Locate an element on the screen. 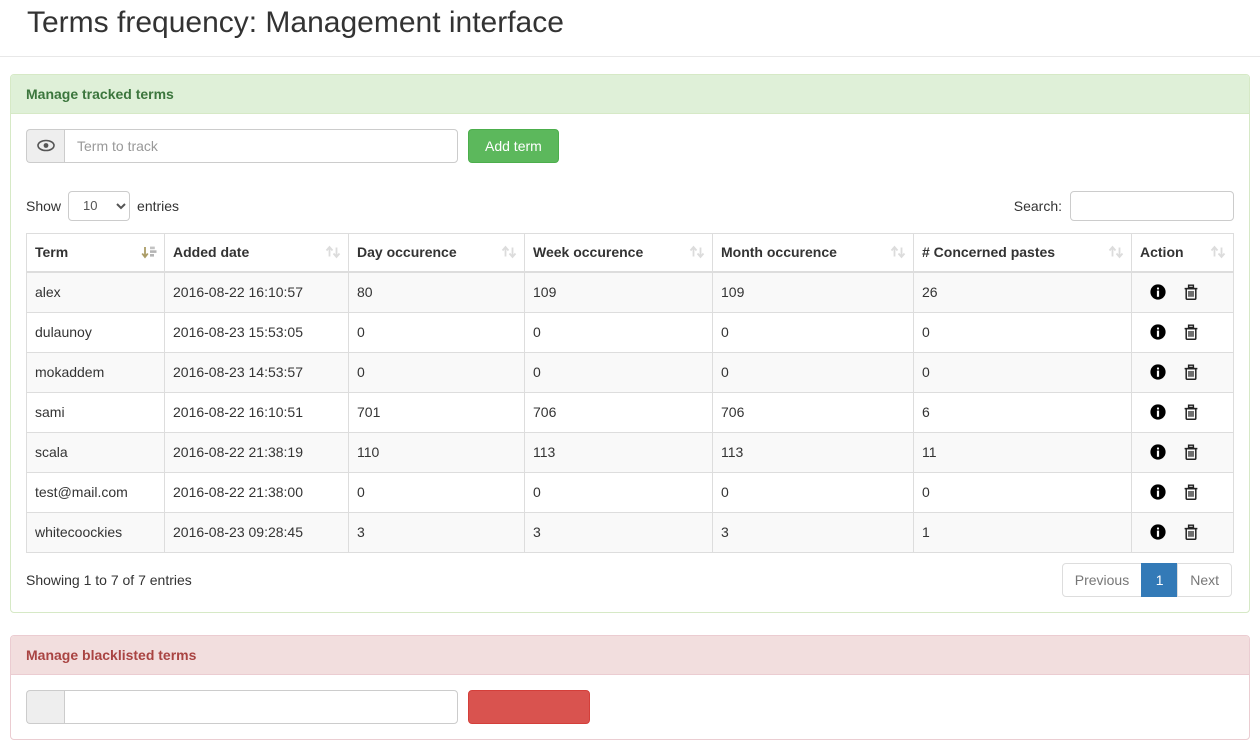 This screenshot has height=740, width=1260. cell-term: scala is located at coordinates (95, 452).